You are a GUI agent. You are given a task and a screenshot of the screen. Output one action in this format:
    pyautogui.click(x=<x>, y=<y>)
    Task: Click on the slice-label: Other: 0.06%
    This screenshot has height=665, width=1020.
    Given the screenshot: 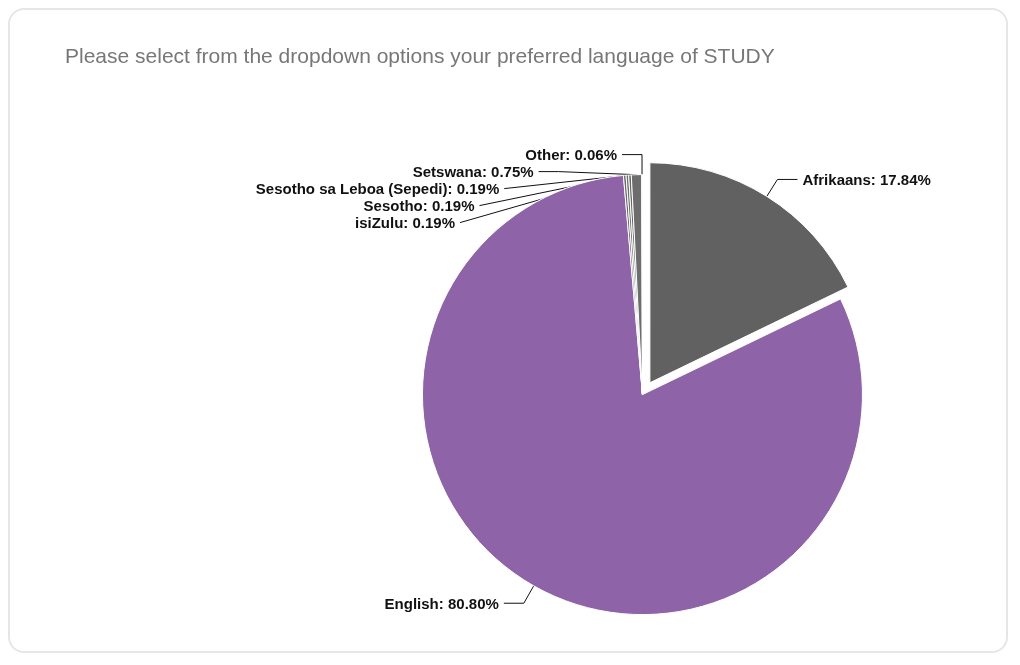 What is the action you would take?
    pyautogui.click(x=571, y=155)
    